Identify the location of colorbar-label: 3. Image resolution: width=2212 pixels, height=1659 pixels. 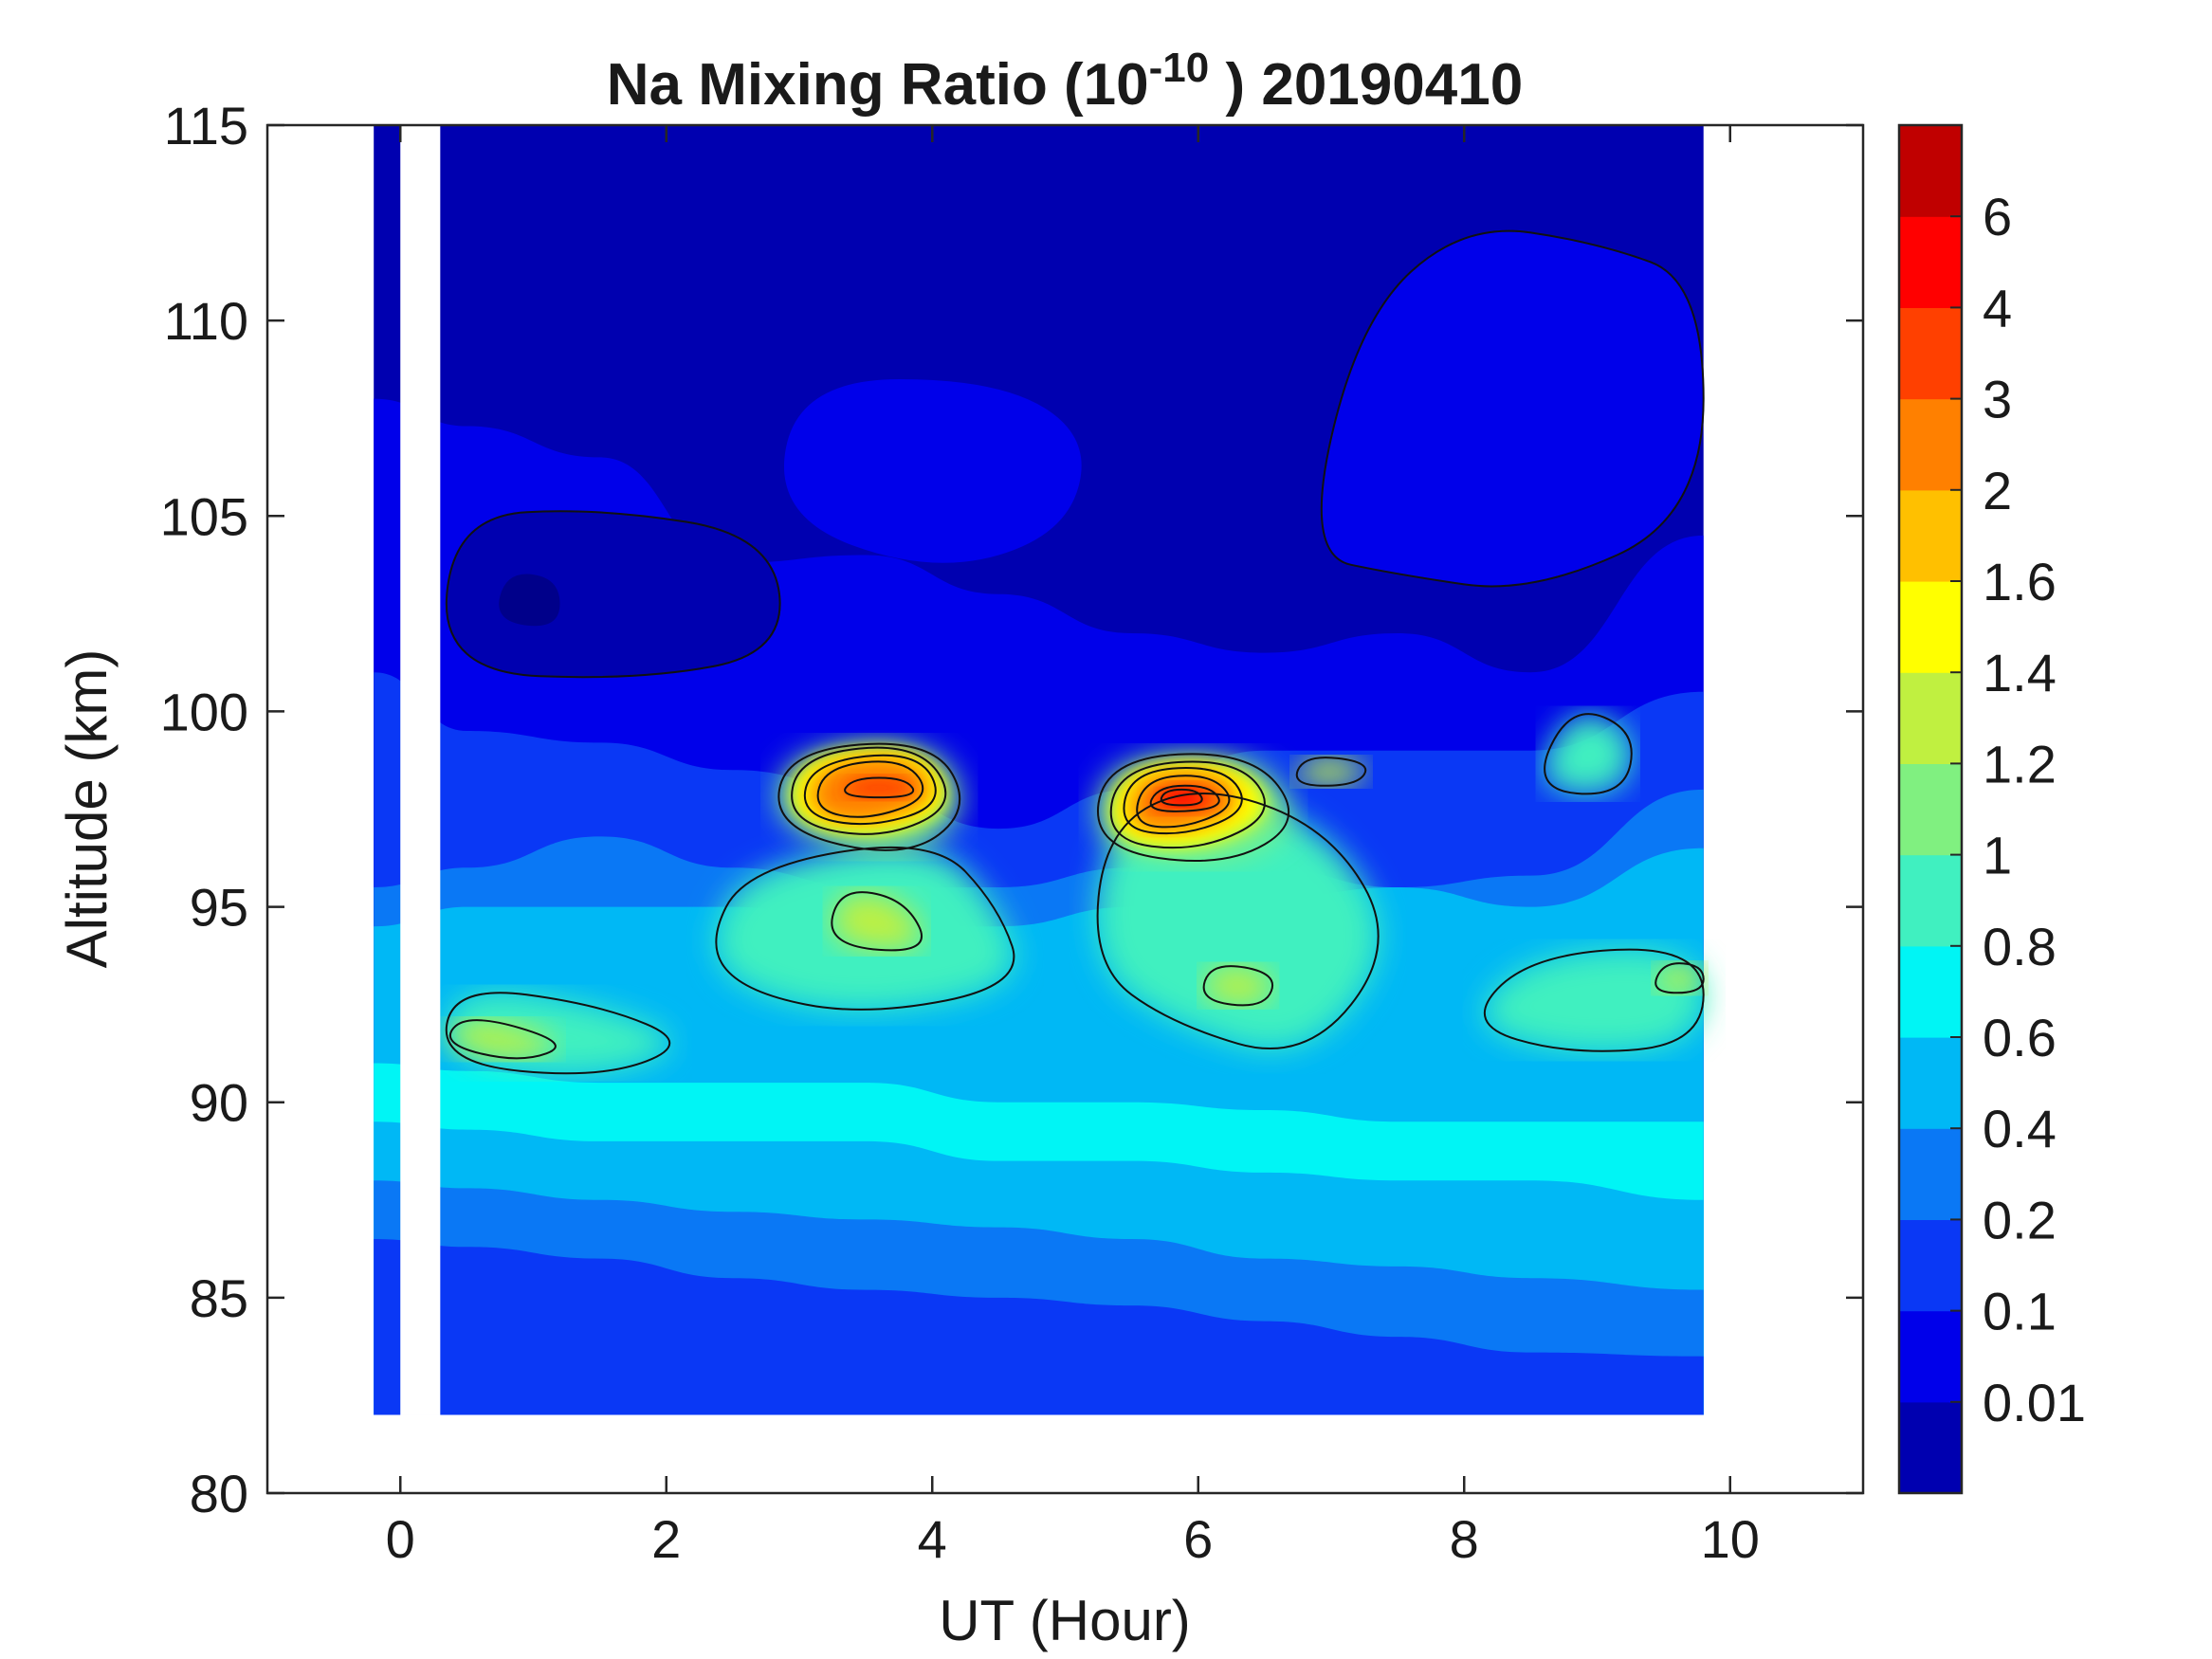
(1997, 399).